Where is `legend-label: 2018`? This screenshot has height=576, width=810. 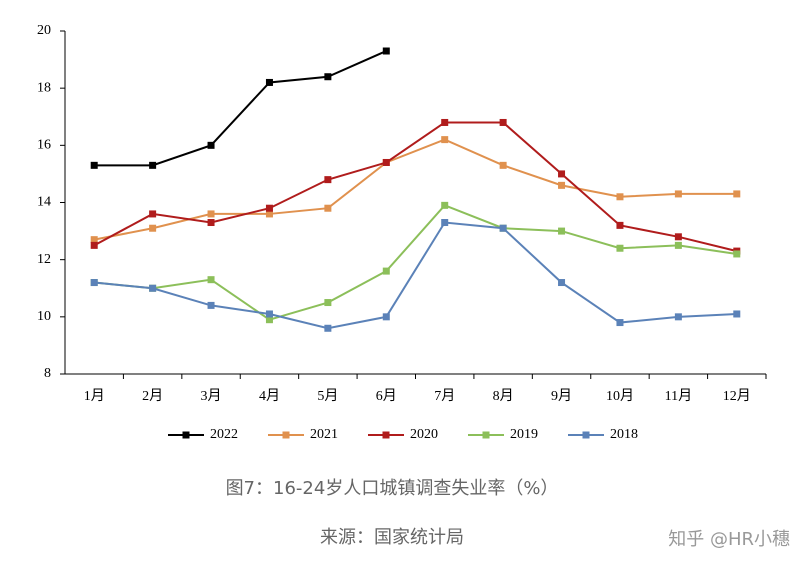
legend-label: 2018 is located at coordinates (624, 434).